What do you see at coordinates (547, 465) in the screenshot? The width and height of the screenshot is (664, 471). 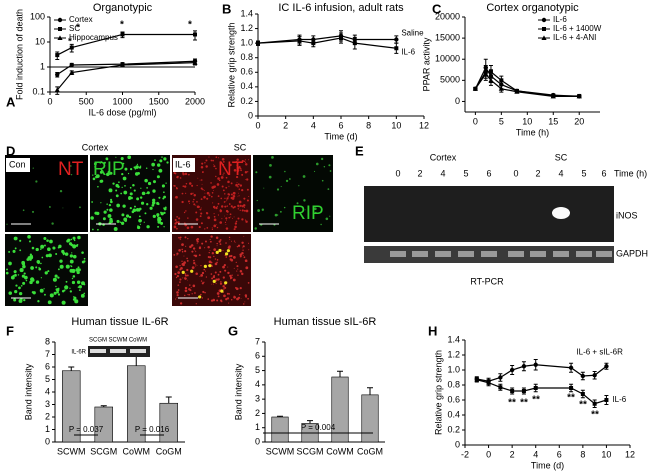 I see `x-axis-label: Time (d)` at bounding box center [547, 465].